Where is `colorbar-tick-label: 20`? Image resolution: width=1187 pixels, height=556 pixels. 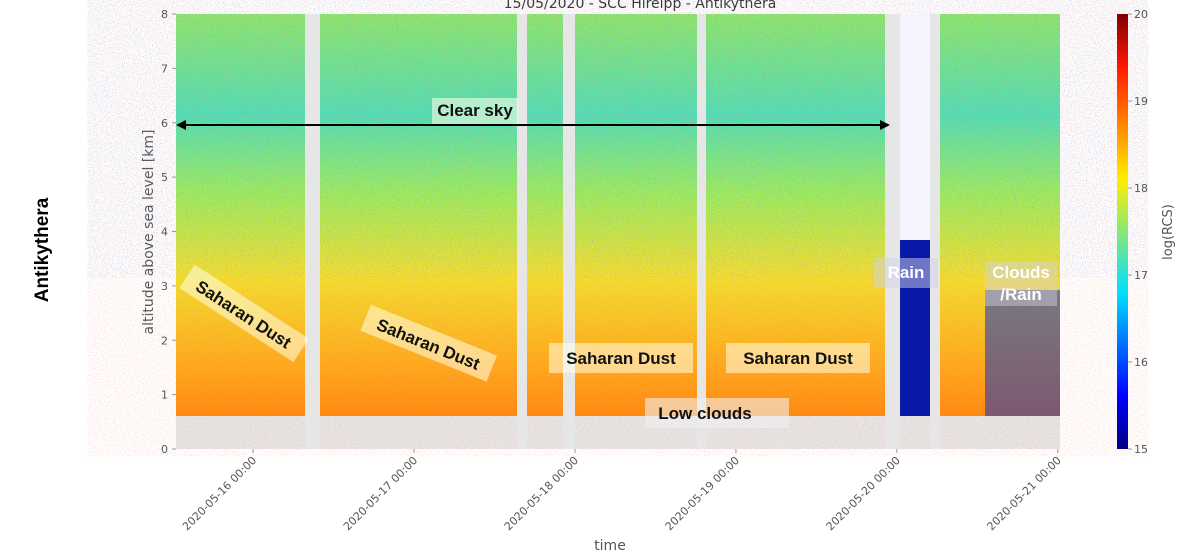
colorbar-tick-label: 20 is located at coordinates (1141, 14).